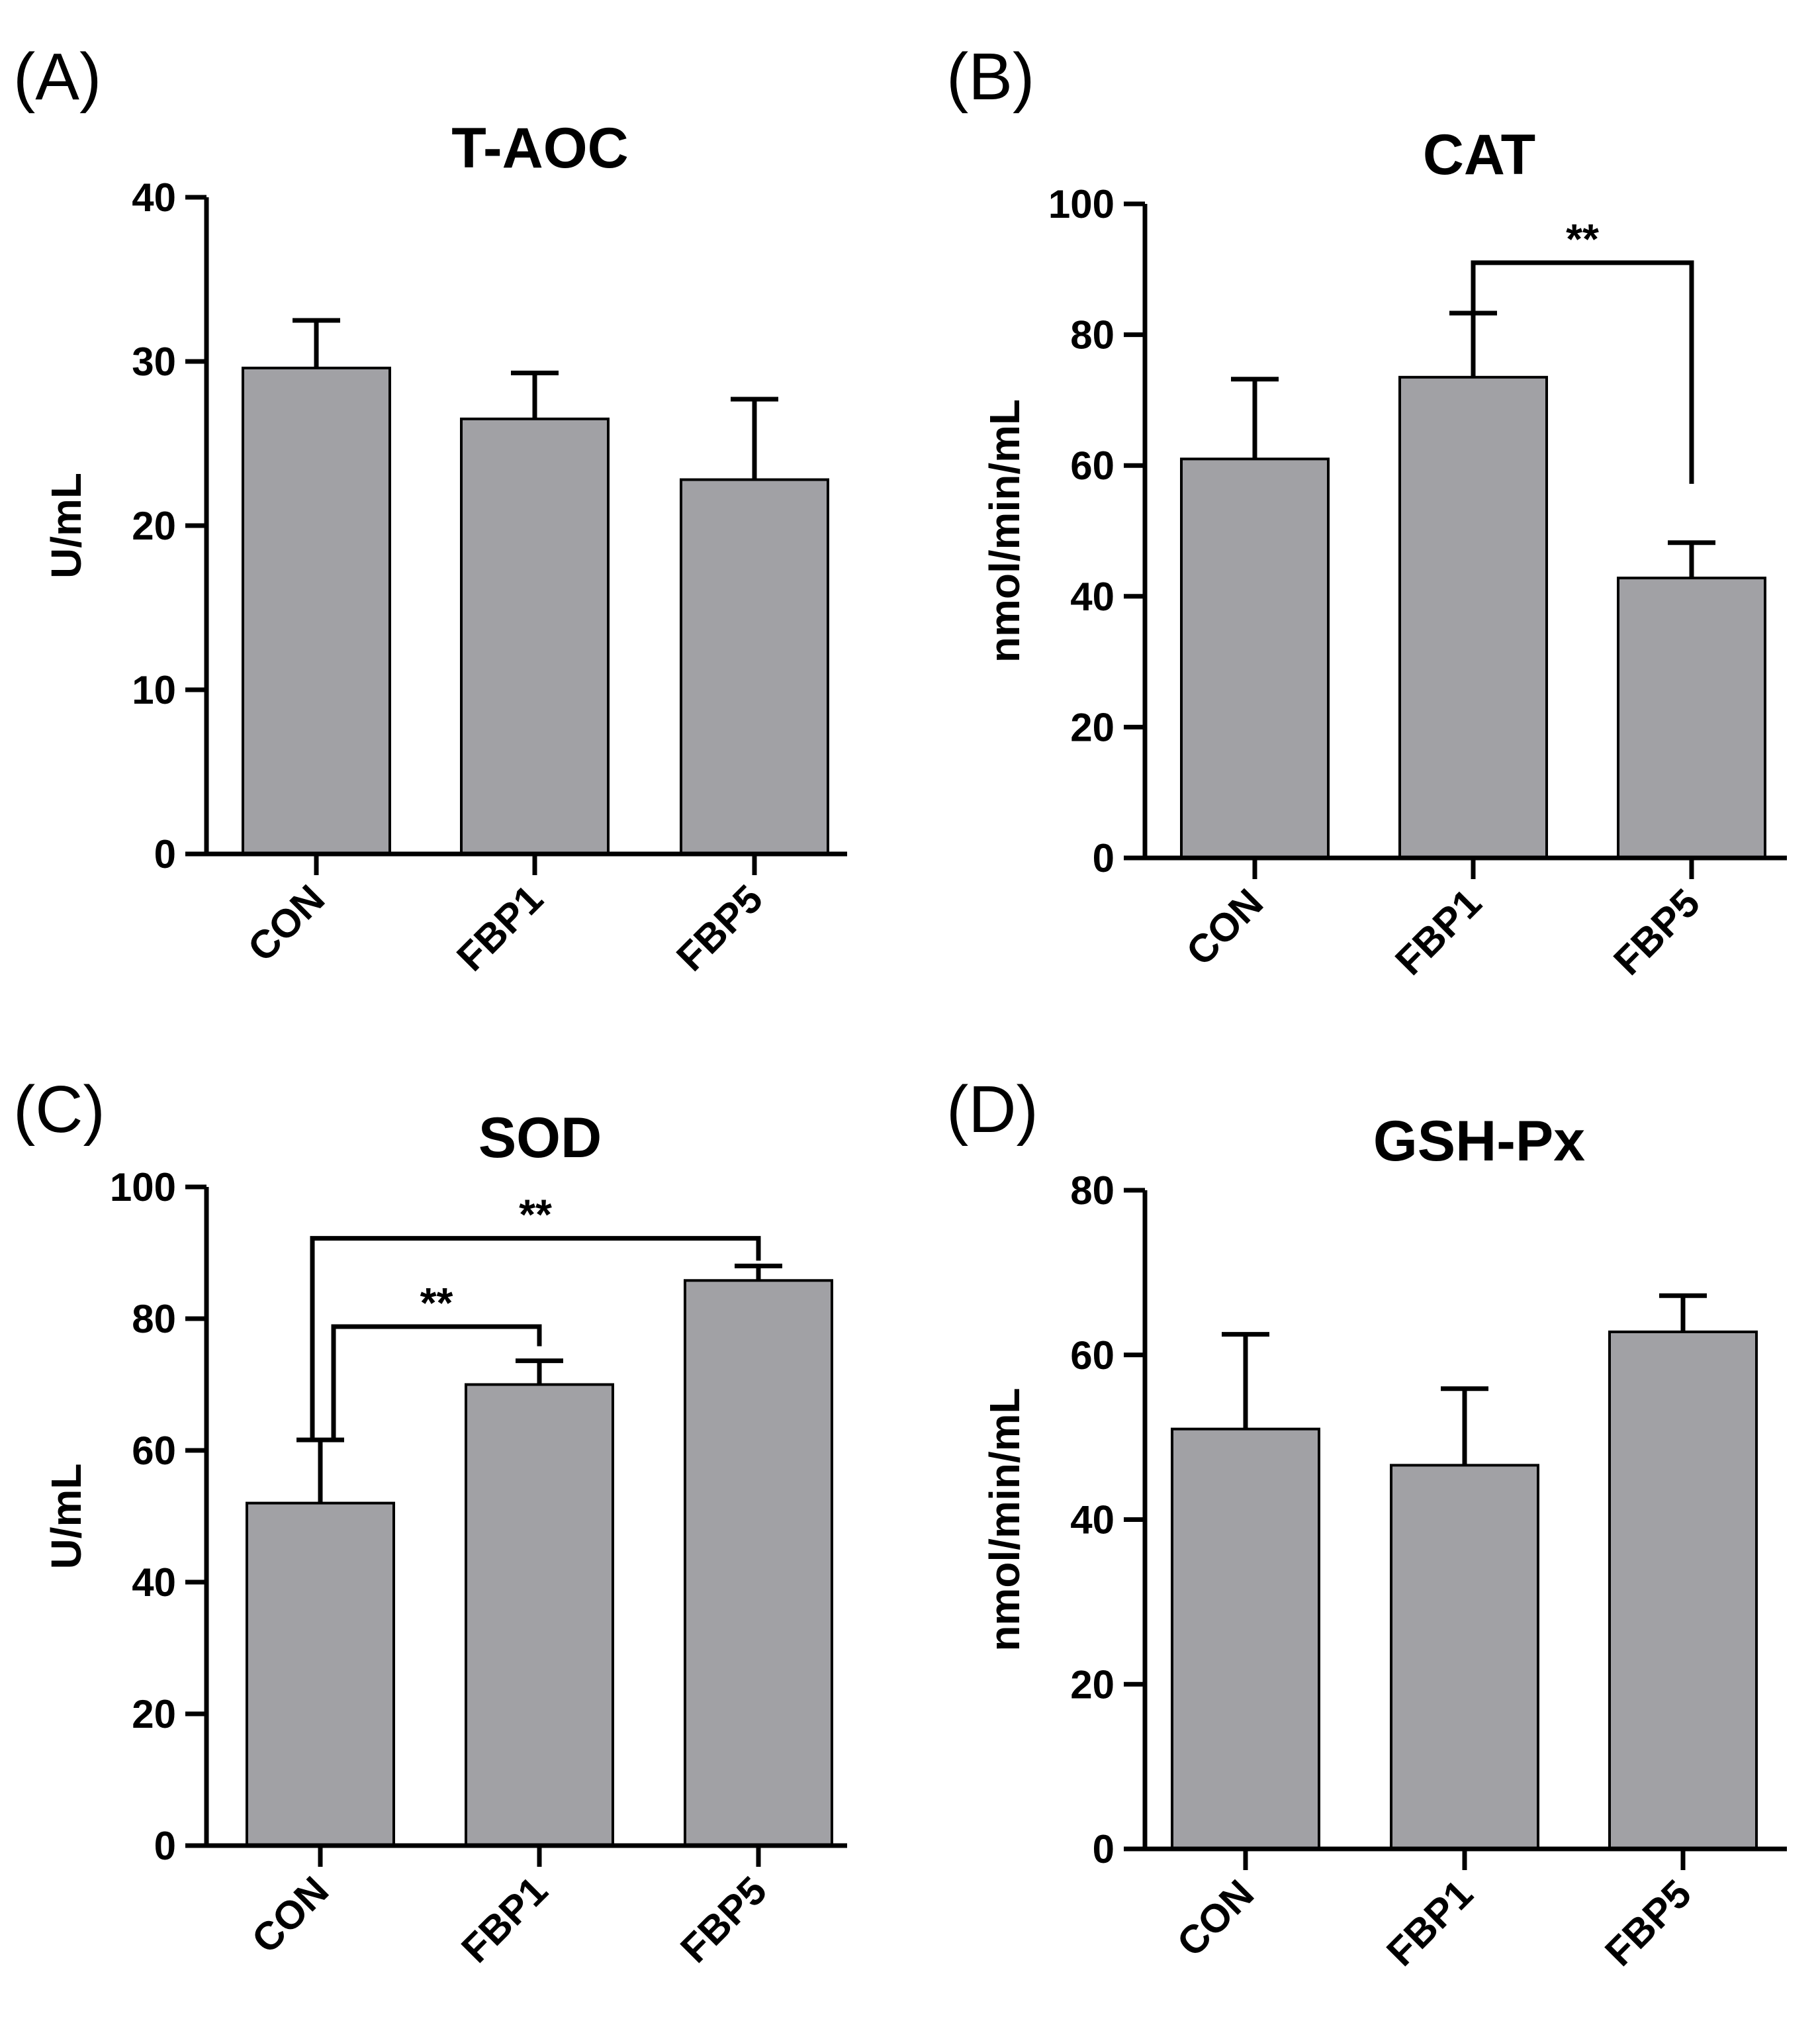 This screenshot has width=1820, height=2025. What do you see at coordinates (990, 77) in the screenshot?
I see `panel-label: (B)` at bounding box center [990, 77].